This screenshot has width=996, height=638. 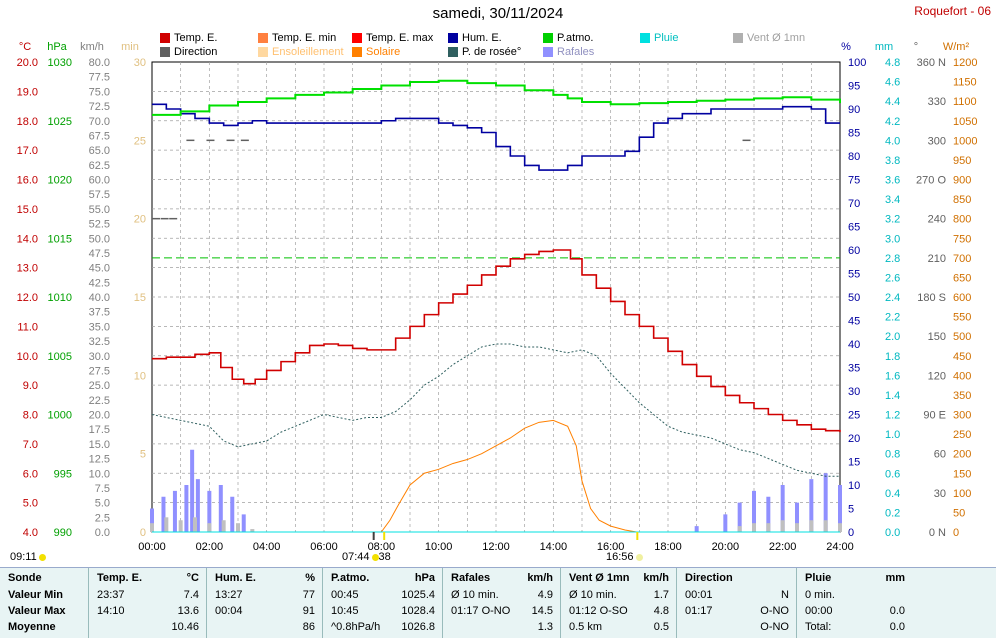 What do you see at coordinates (471, 578) in the screenshot?
I see `stats-cell: Rafales` at bounding box center [471, 578].